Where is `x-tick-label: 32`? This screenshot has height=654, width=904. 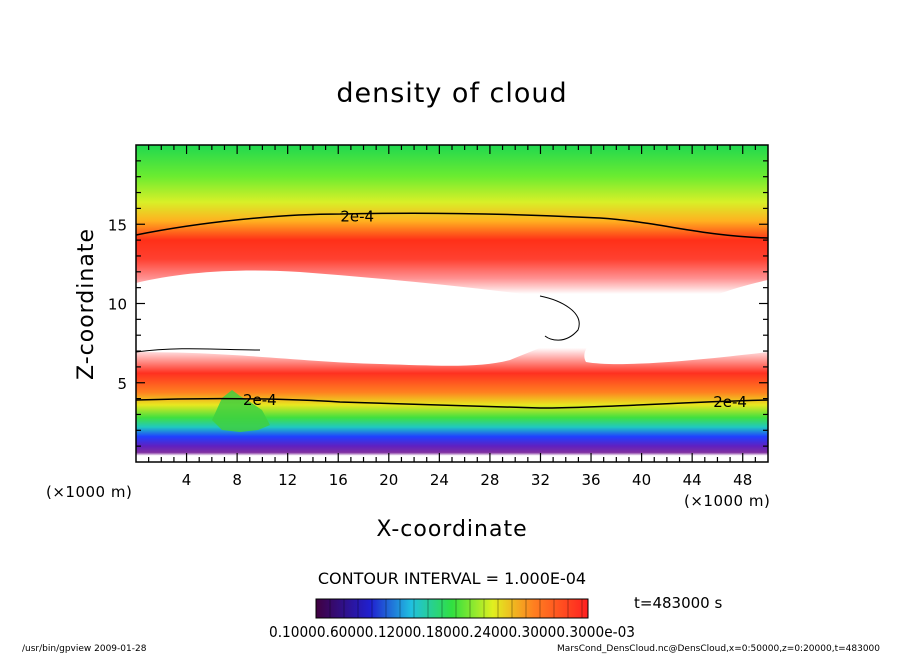
x-tick-label: 32 is located at coordinates (540, 480).